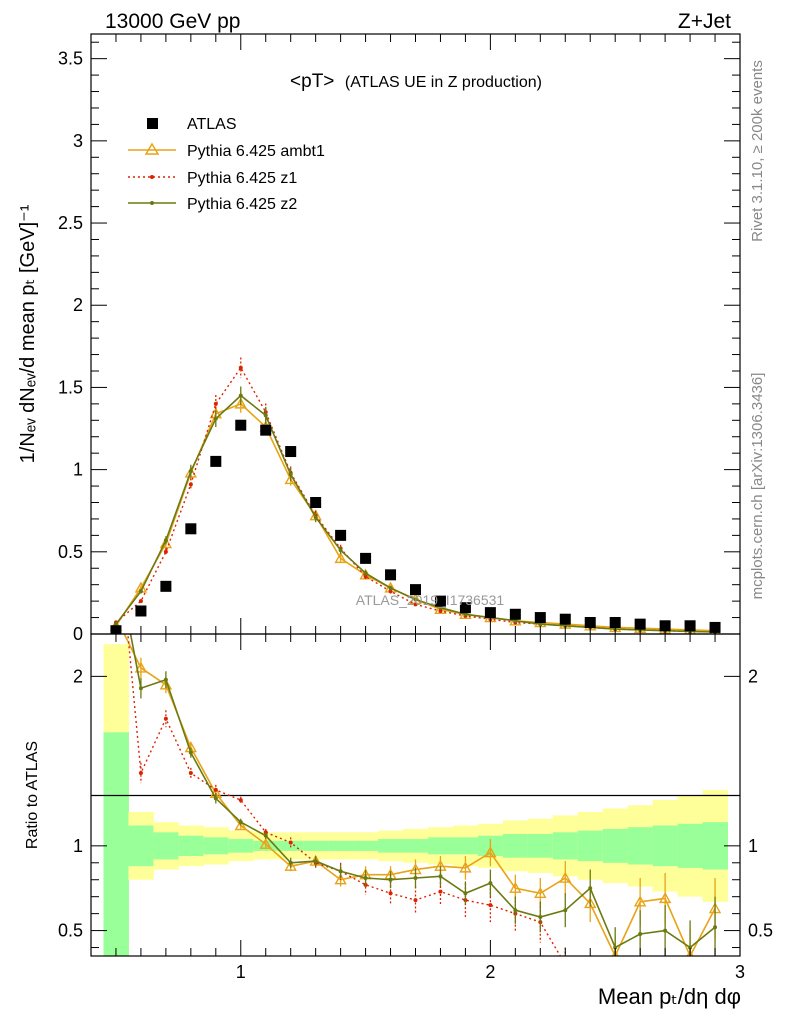 The height and width of the screenshot is (1024, 786). Describe the element at coordinates (753, 846) in the screenshot. I see `y-tick-label-ratio-right: 1` at that location.